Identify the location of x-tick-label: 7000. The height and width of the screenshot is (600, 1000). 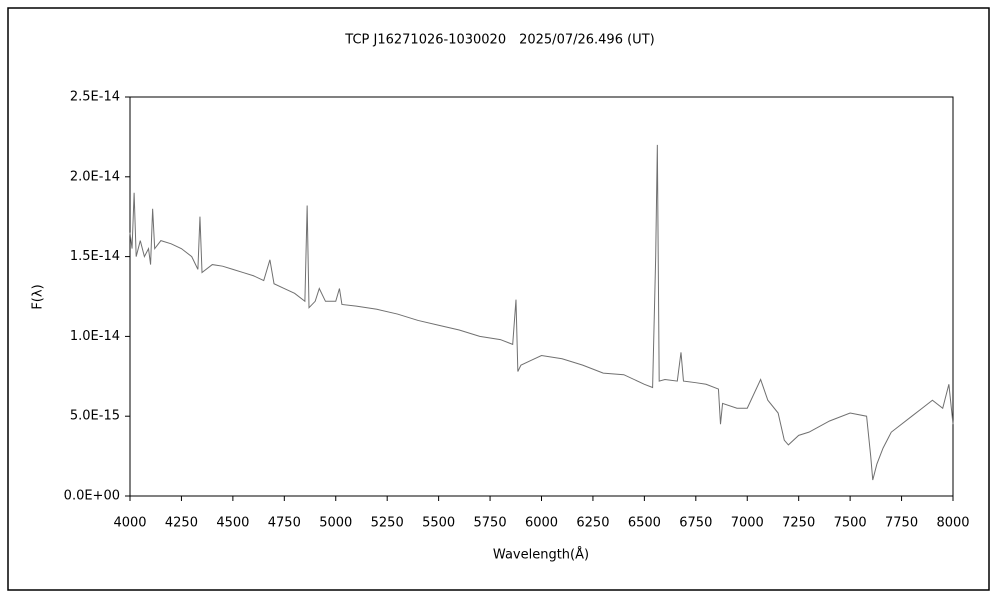
(747, 523).